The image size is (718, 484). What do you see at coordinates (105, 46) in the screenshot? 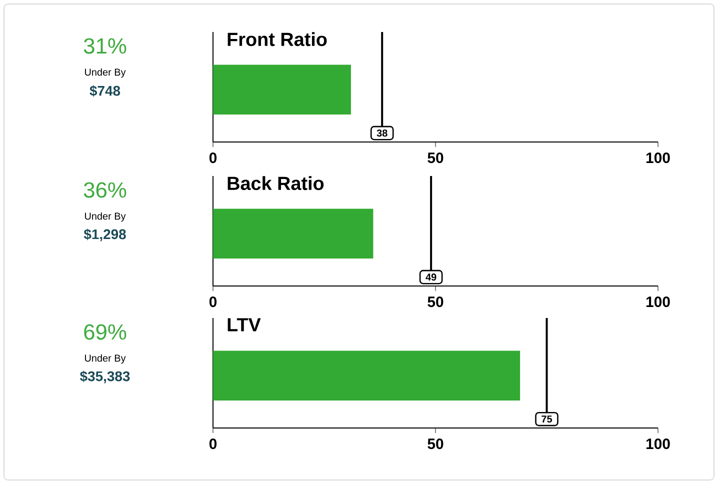
I see `text: 31%` at bounding box center [105, 46].